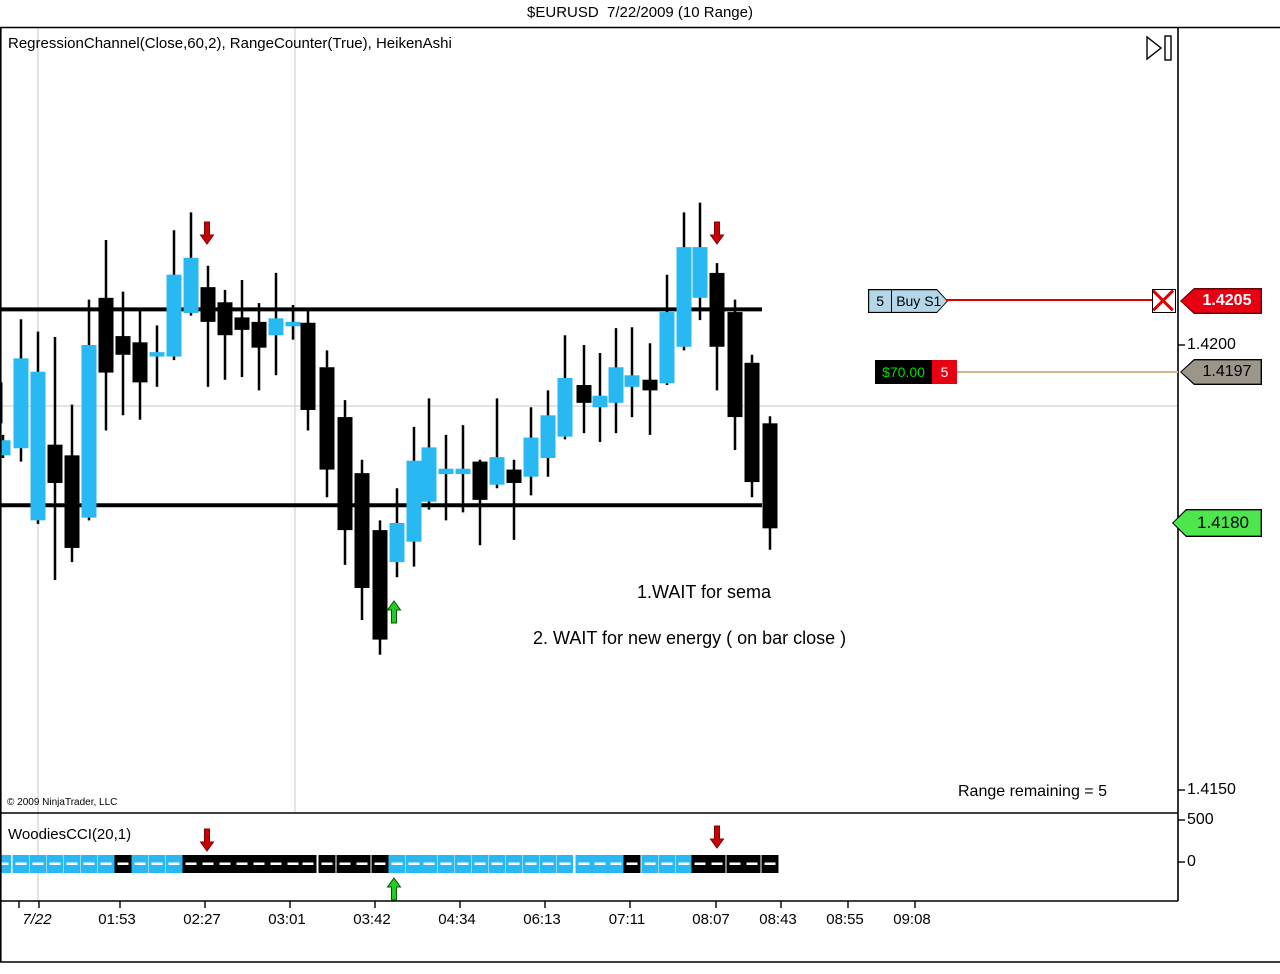 Image resolution: width=1280 pixels, height=974 pixels. I want to click on time-axis-label: 08:07, so click(711, 919).